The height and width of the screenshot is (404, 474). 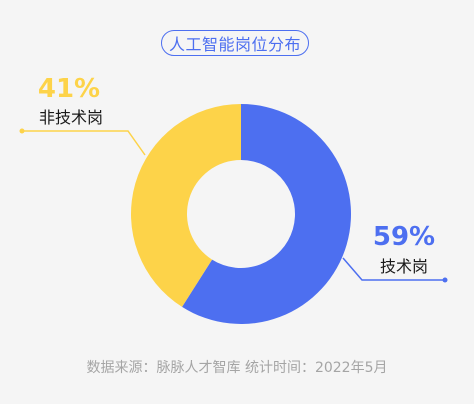 What do you see at coordinates (445, 280) in the screenshot?
I see `callout-dot-technical` at bounding box center [445, 280].